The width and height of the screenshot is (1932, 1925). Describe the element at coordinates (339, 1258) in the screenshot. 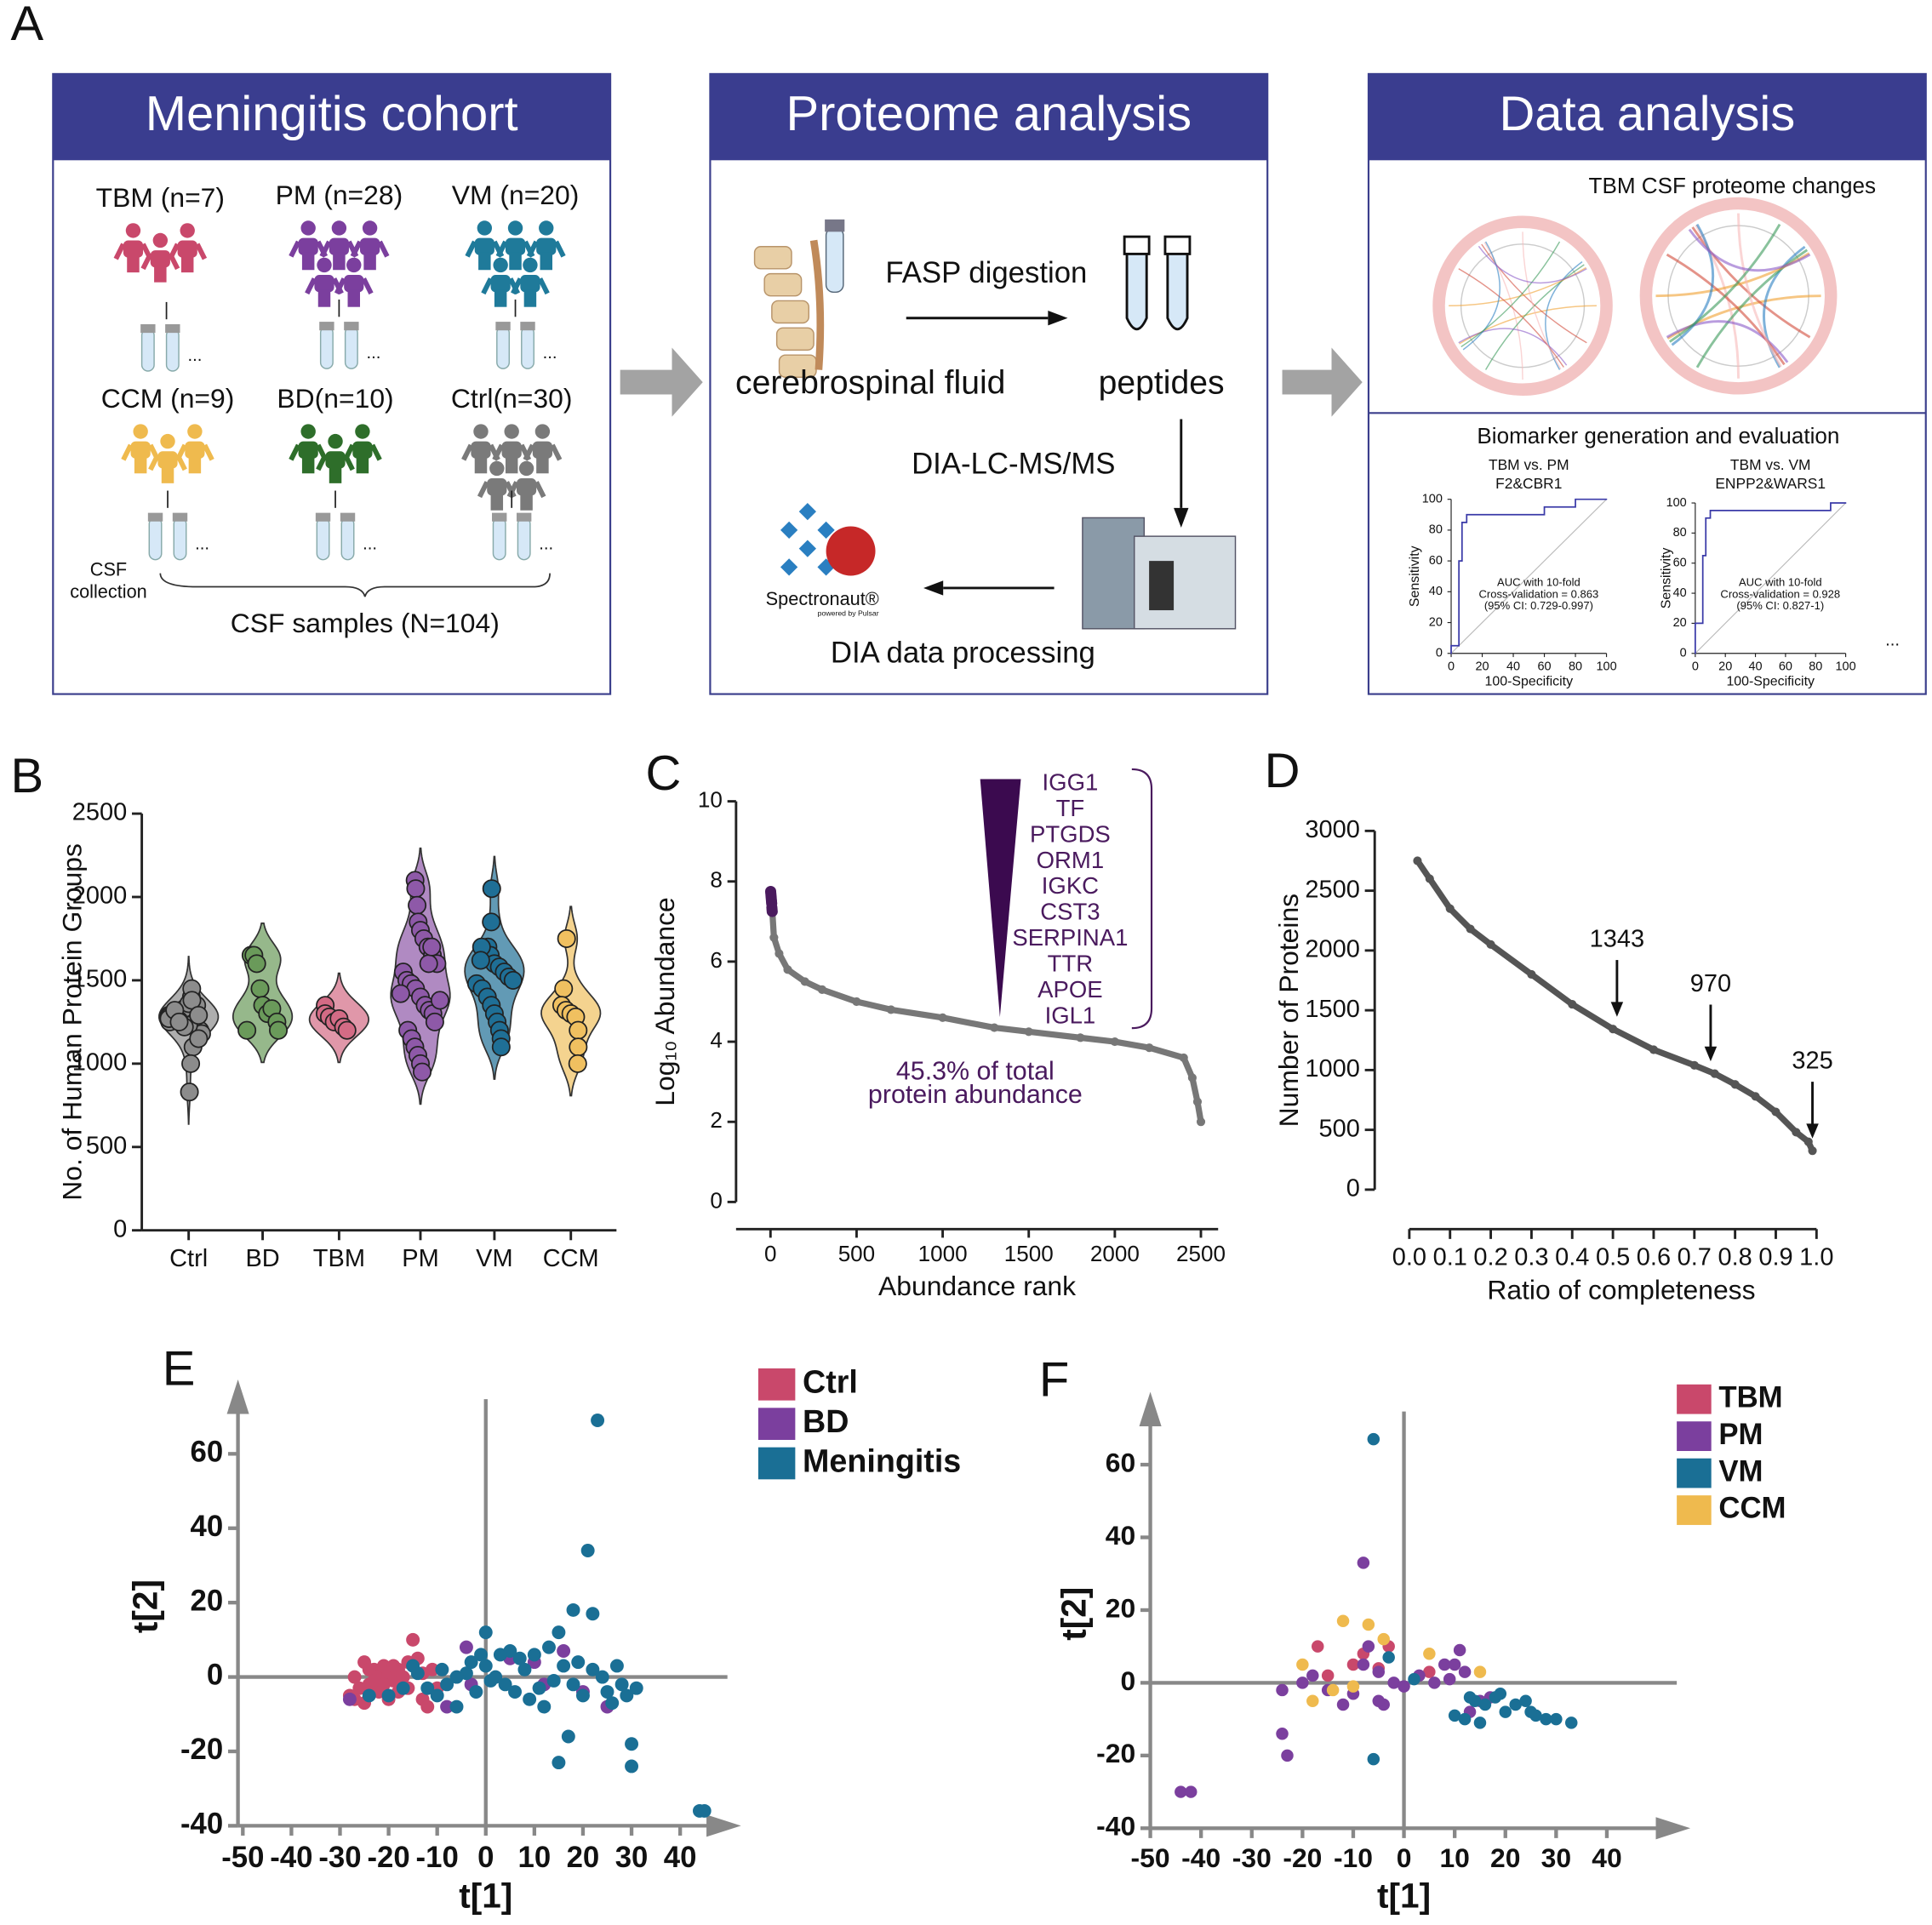

I see `x-tick-label: TBM` at that location.